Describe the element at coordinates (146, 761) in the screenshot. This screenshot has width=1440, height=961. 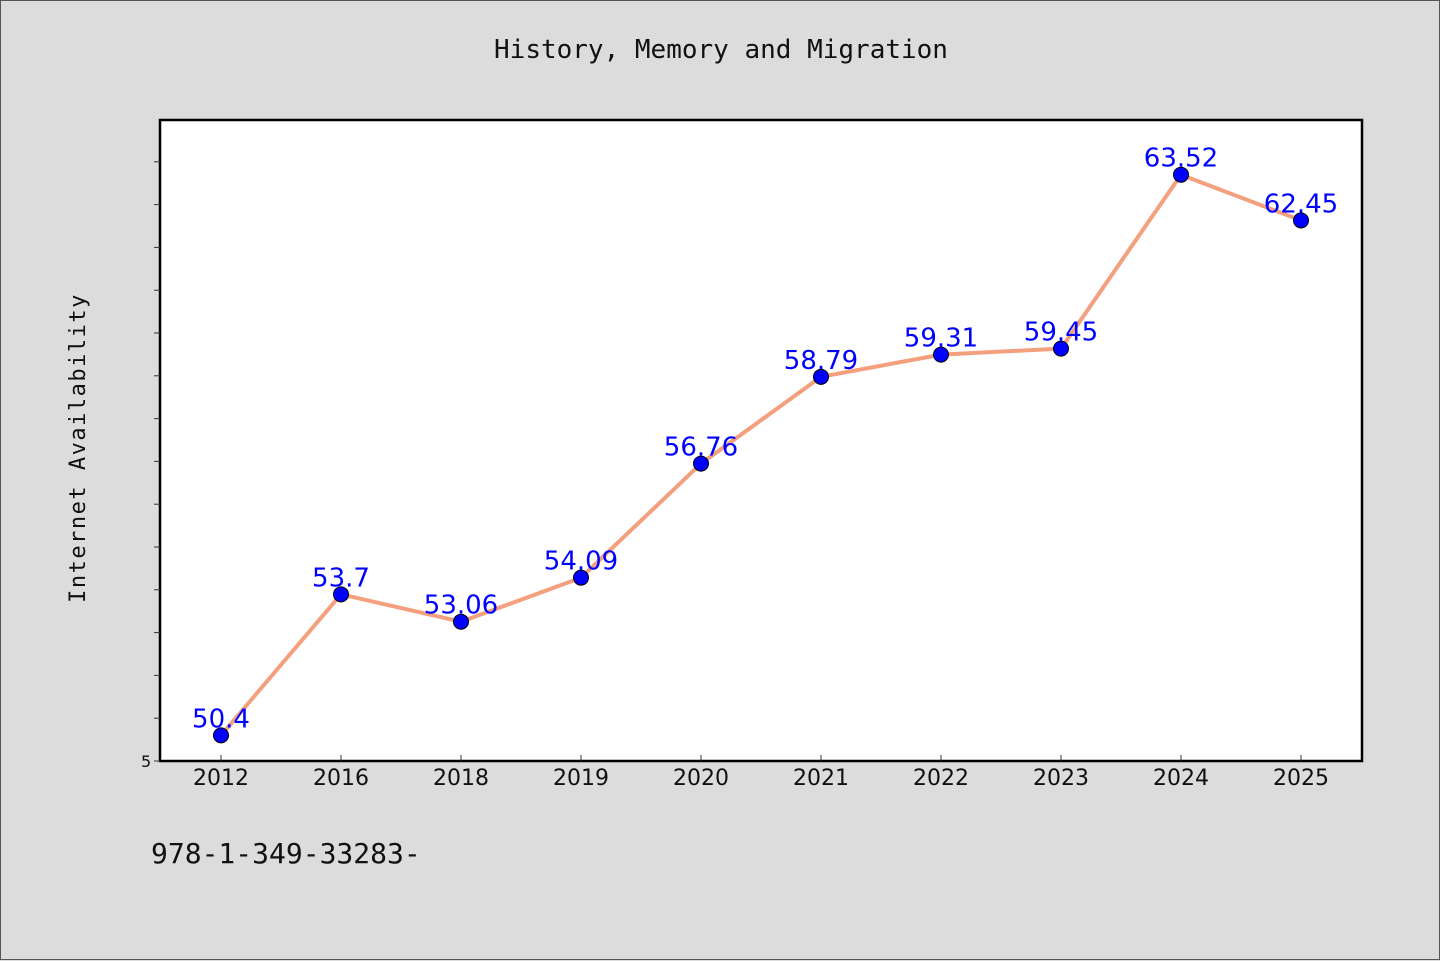
I see `y-tick-label: 5` at that location.